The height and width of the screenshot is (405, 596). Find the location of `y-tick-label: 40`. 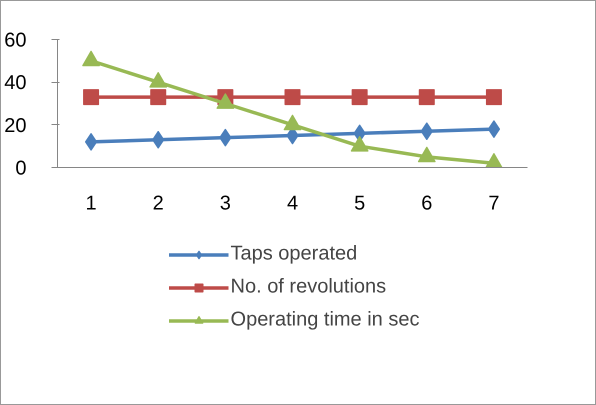

y-tick-label: 40 is located at coordinates (15, 83).